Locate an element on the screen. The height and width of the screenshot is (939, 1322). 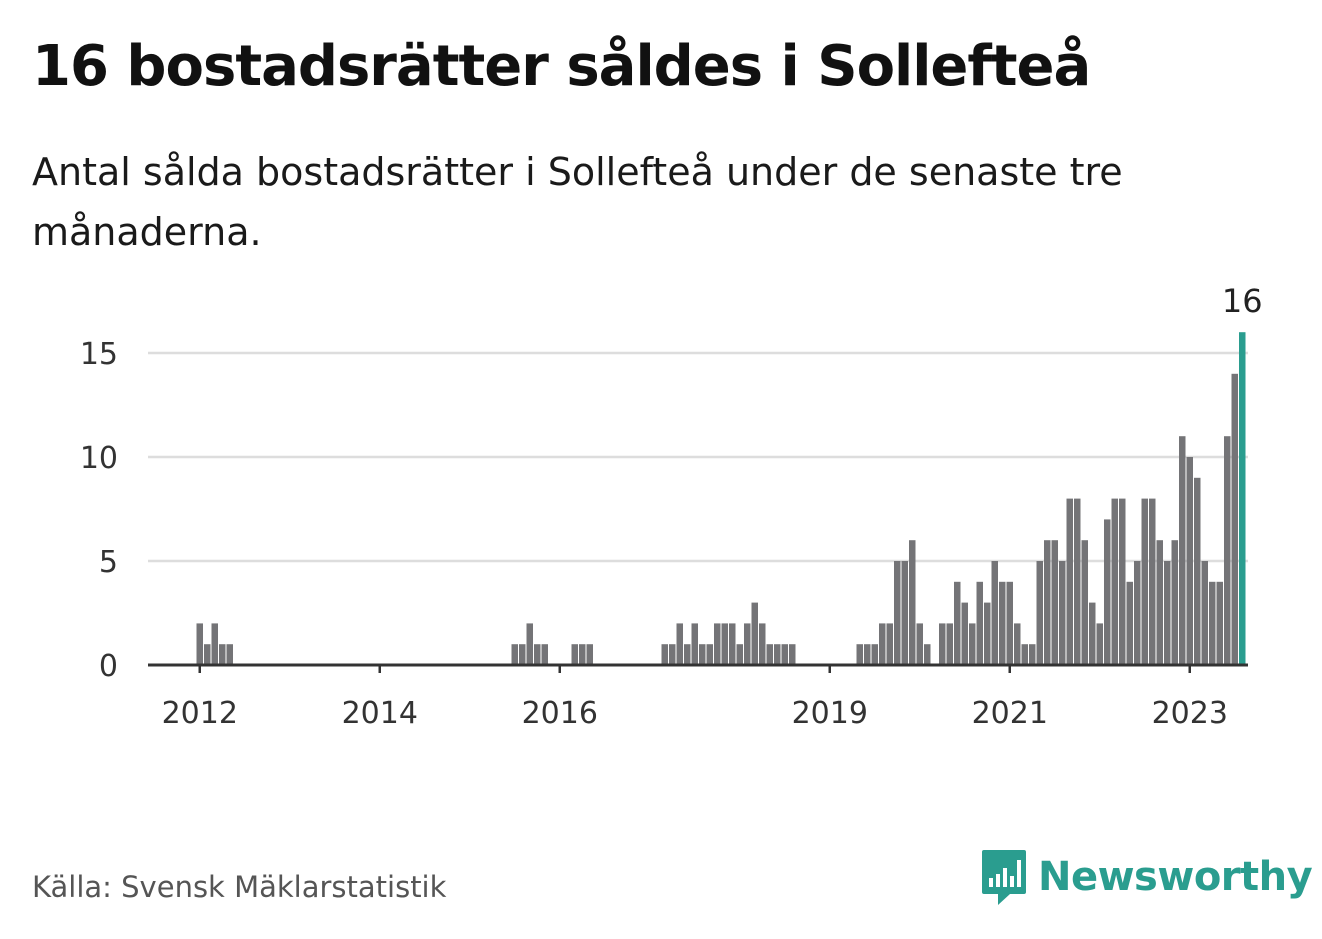
highlight-value-label: 16 is located at coordinates (1242, 301).